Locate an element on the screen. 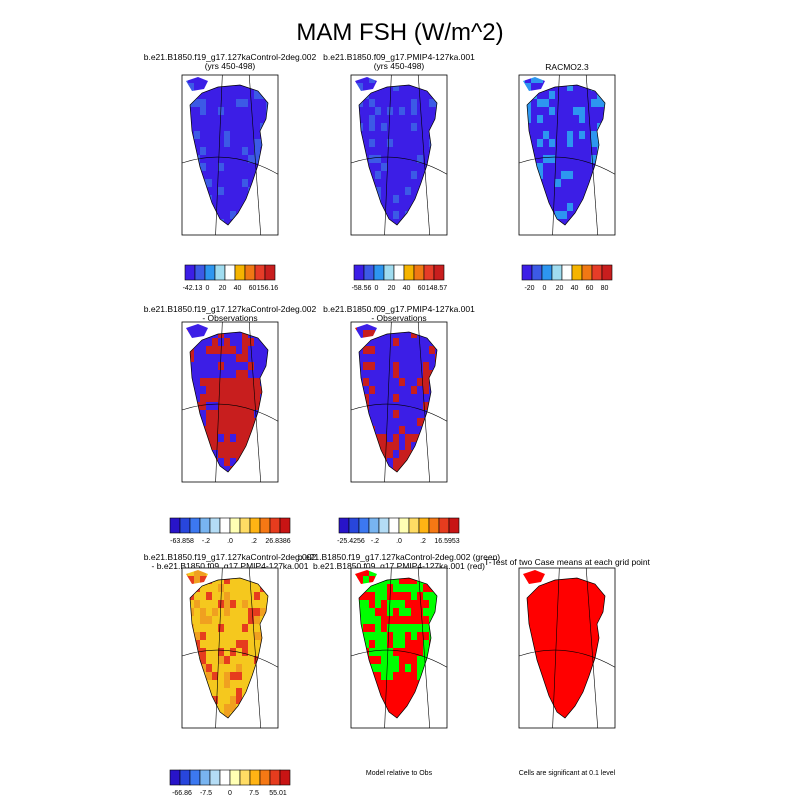 Image resolution: width=800 pixels, height=800 pixels. meridian-line is located at coordinates (255, 648).